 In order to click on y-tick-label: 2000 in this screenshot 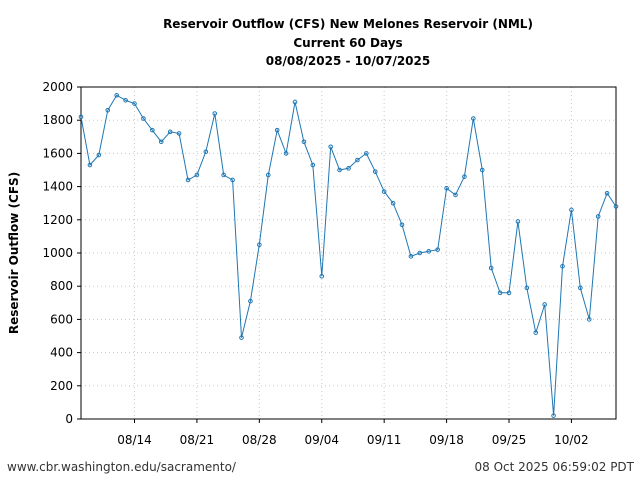, I will do `click(57, 87)`.